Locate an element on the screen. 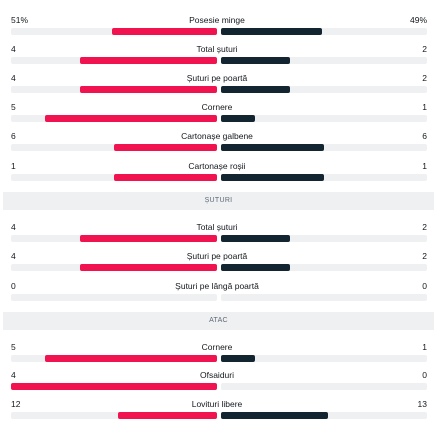  home-value: 0 is located at coordinates (13, 286).